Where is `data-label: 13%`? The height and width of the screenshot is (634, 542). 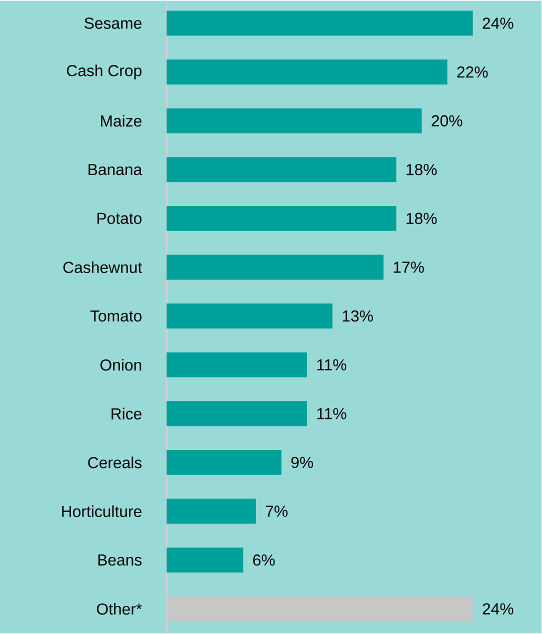 data-label: 13% is located at coordinates (358, 316).